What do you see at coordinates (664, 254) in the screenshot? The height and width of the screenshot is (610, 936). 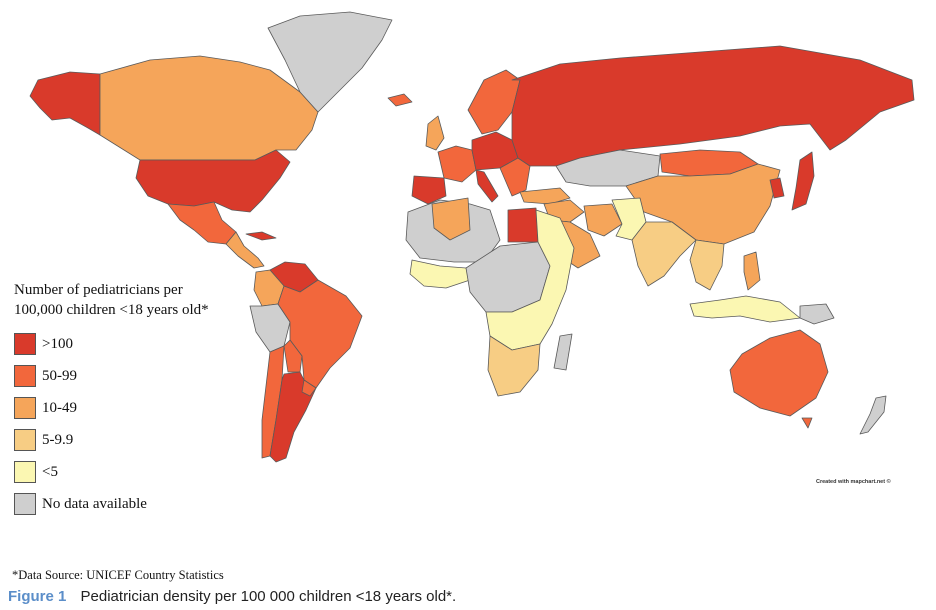 I see `region-india` at bounding box center [664, 254].